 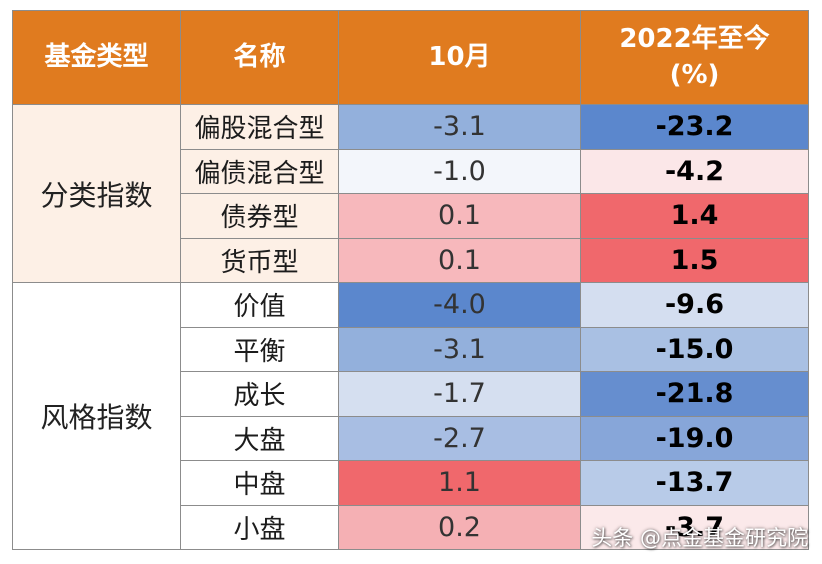 I want to click on table-row: 小盘 0.2 -3.7, so click(x=411, y=527).